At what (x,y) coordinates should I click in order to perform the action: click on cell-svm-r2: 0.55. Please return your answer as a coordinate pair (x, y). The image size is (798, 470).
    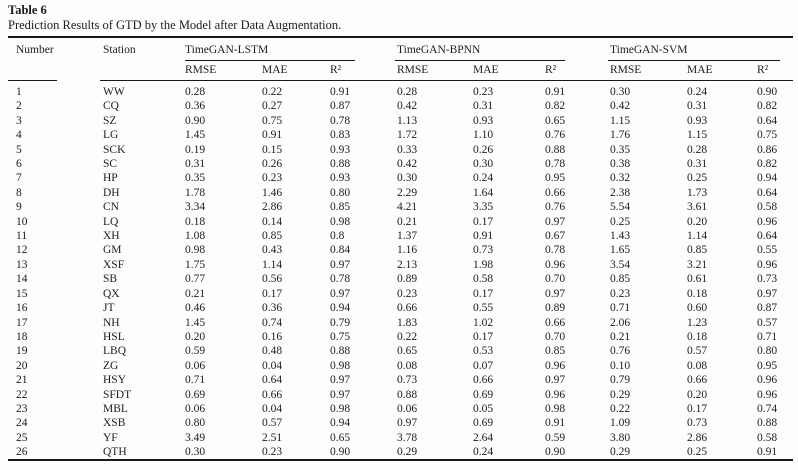
    Looking at the image, I should click on (767, 250).